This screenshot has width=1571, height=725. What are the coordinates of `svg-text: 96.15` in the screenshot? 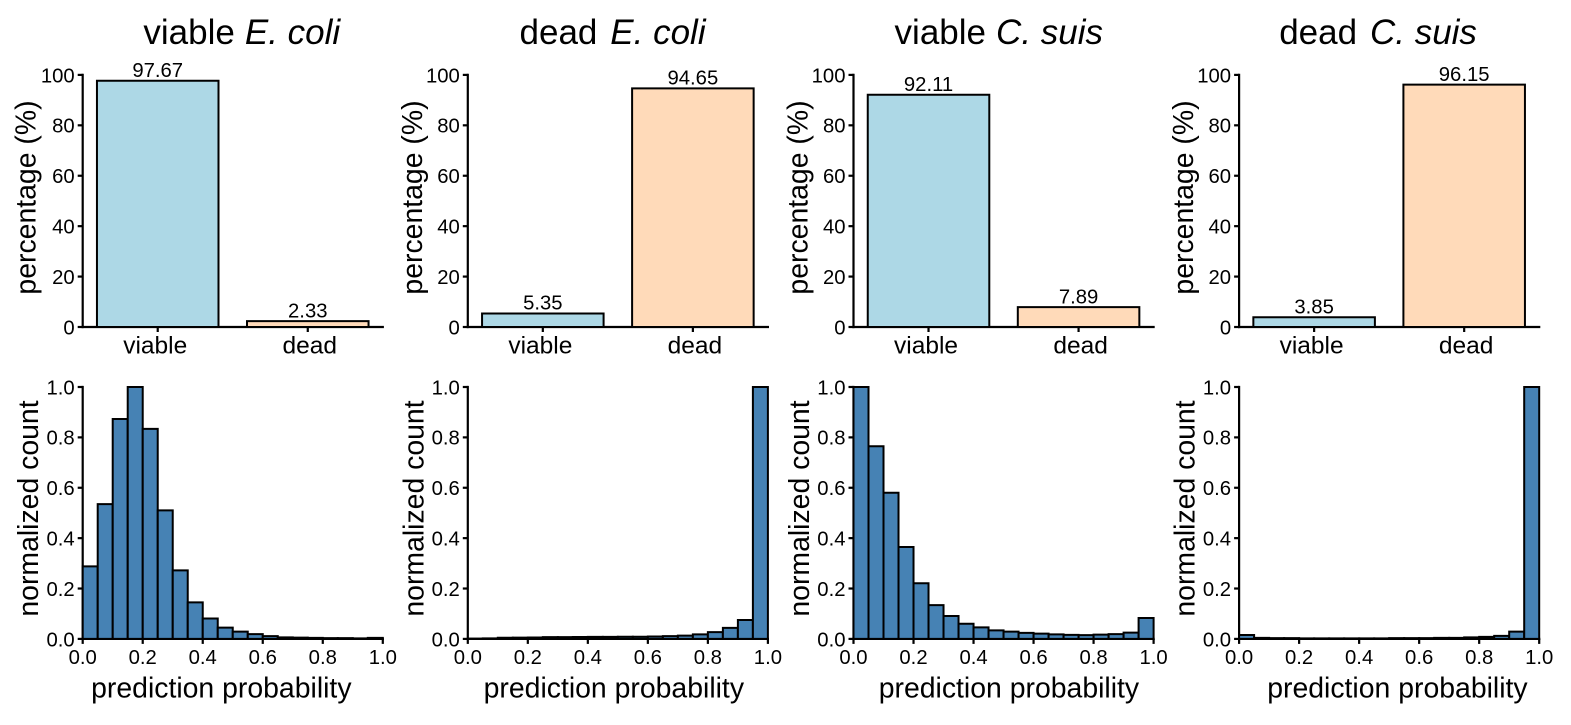 It's located at (1464, 75).